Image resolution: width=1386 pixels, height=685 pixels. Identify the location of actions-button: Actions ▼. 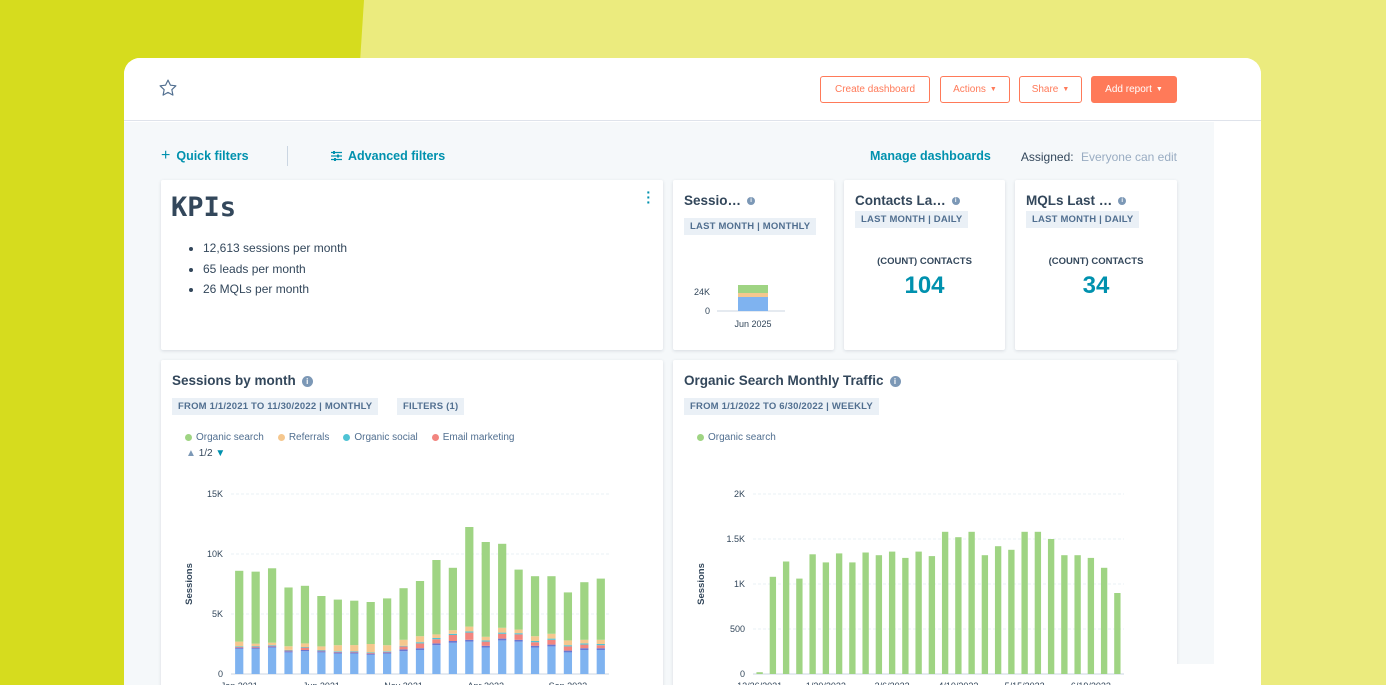
(975, 89).